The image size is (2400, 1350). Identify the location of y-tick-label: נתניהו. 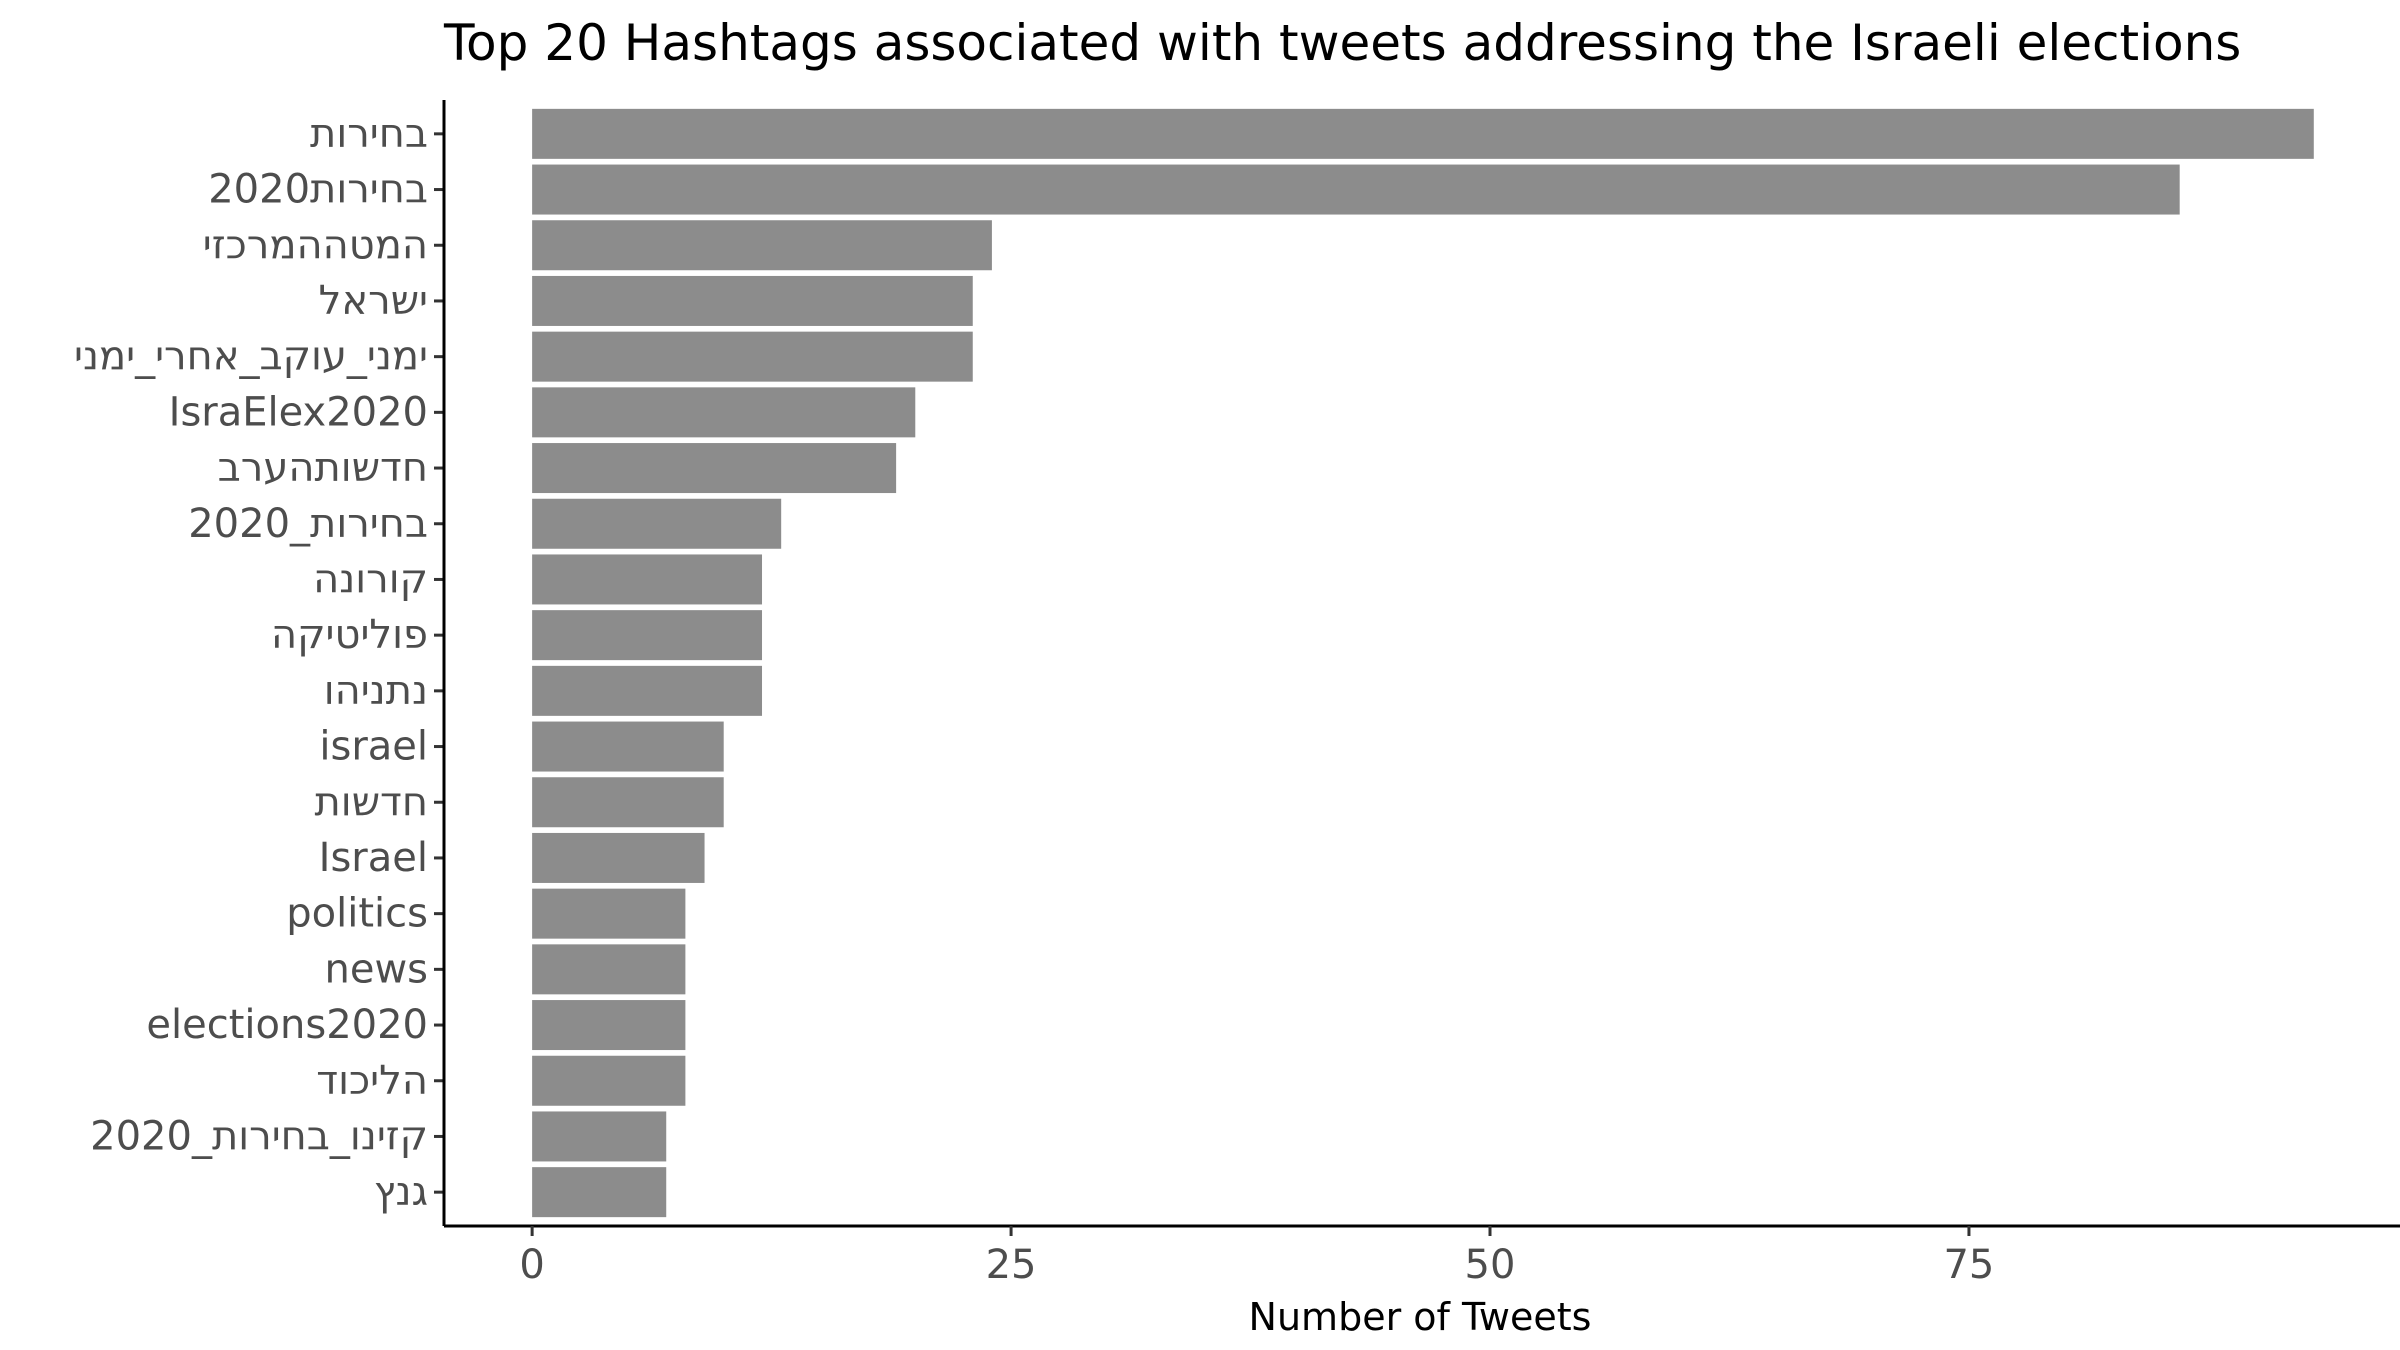
(376, 691).